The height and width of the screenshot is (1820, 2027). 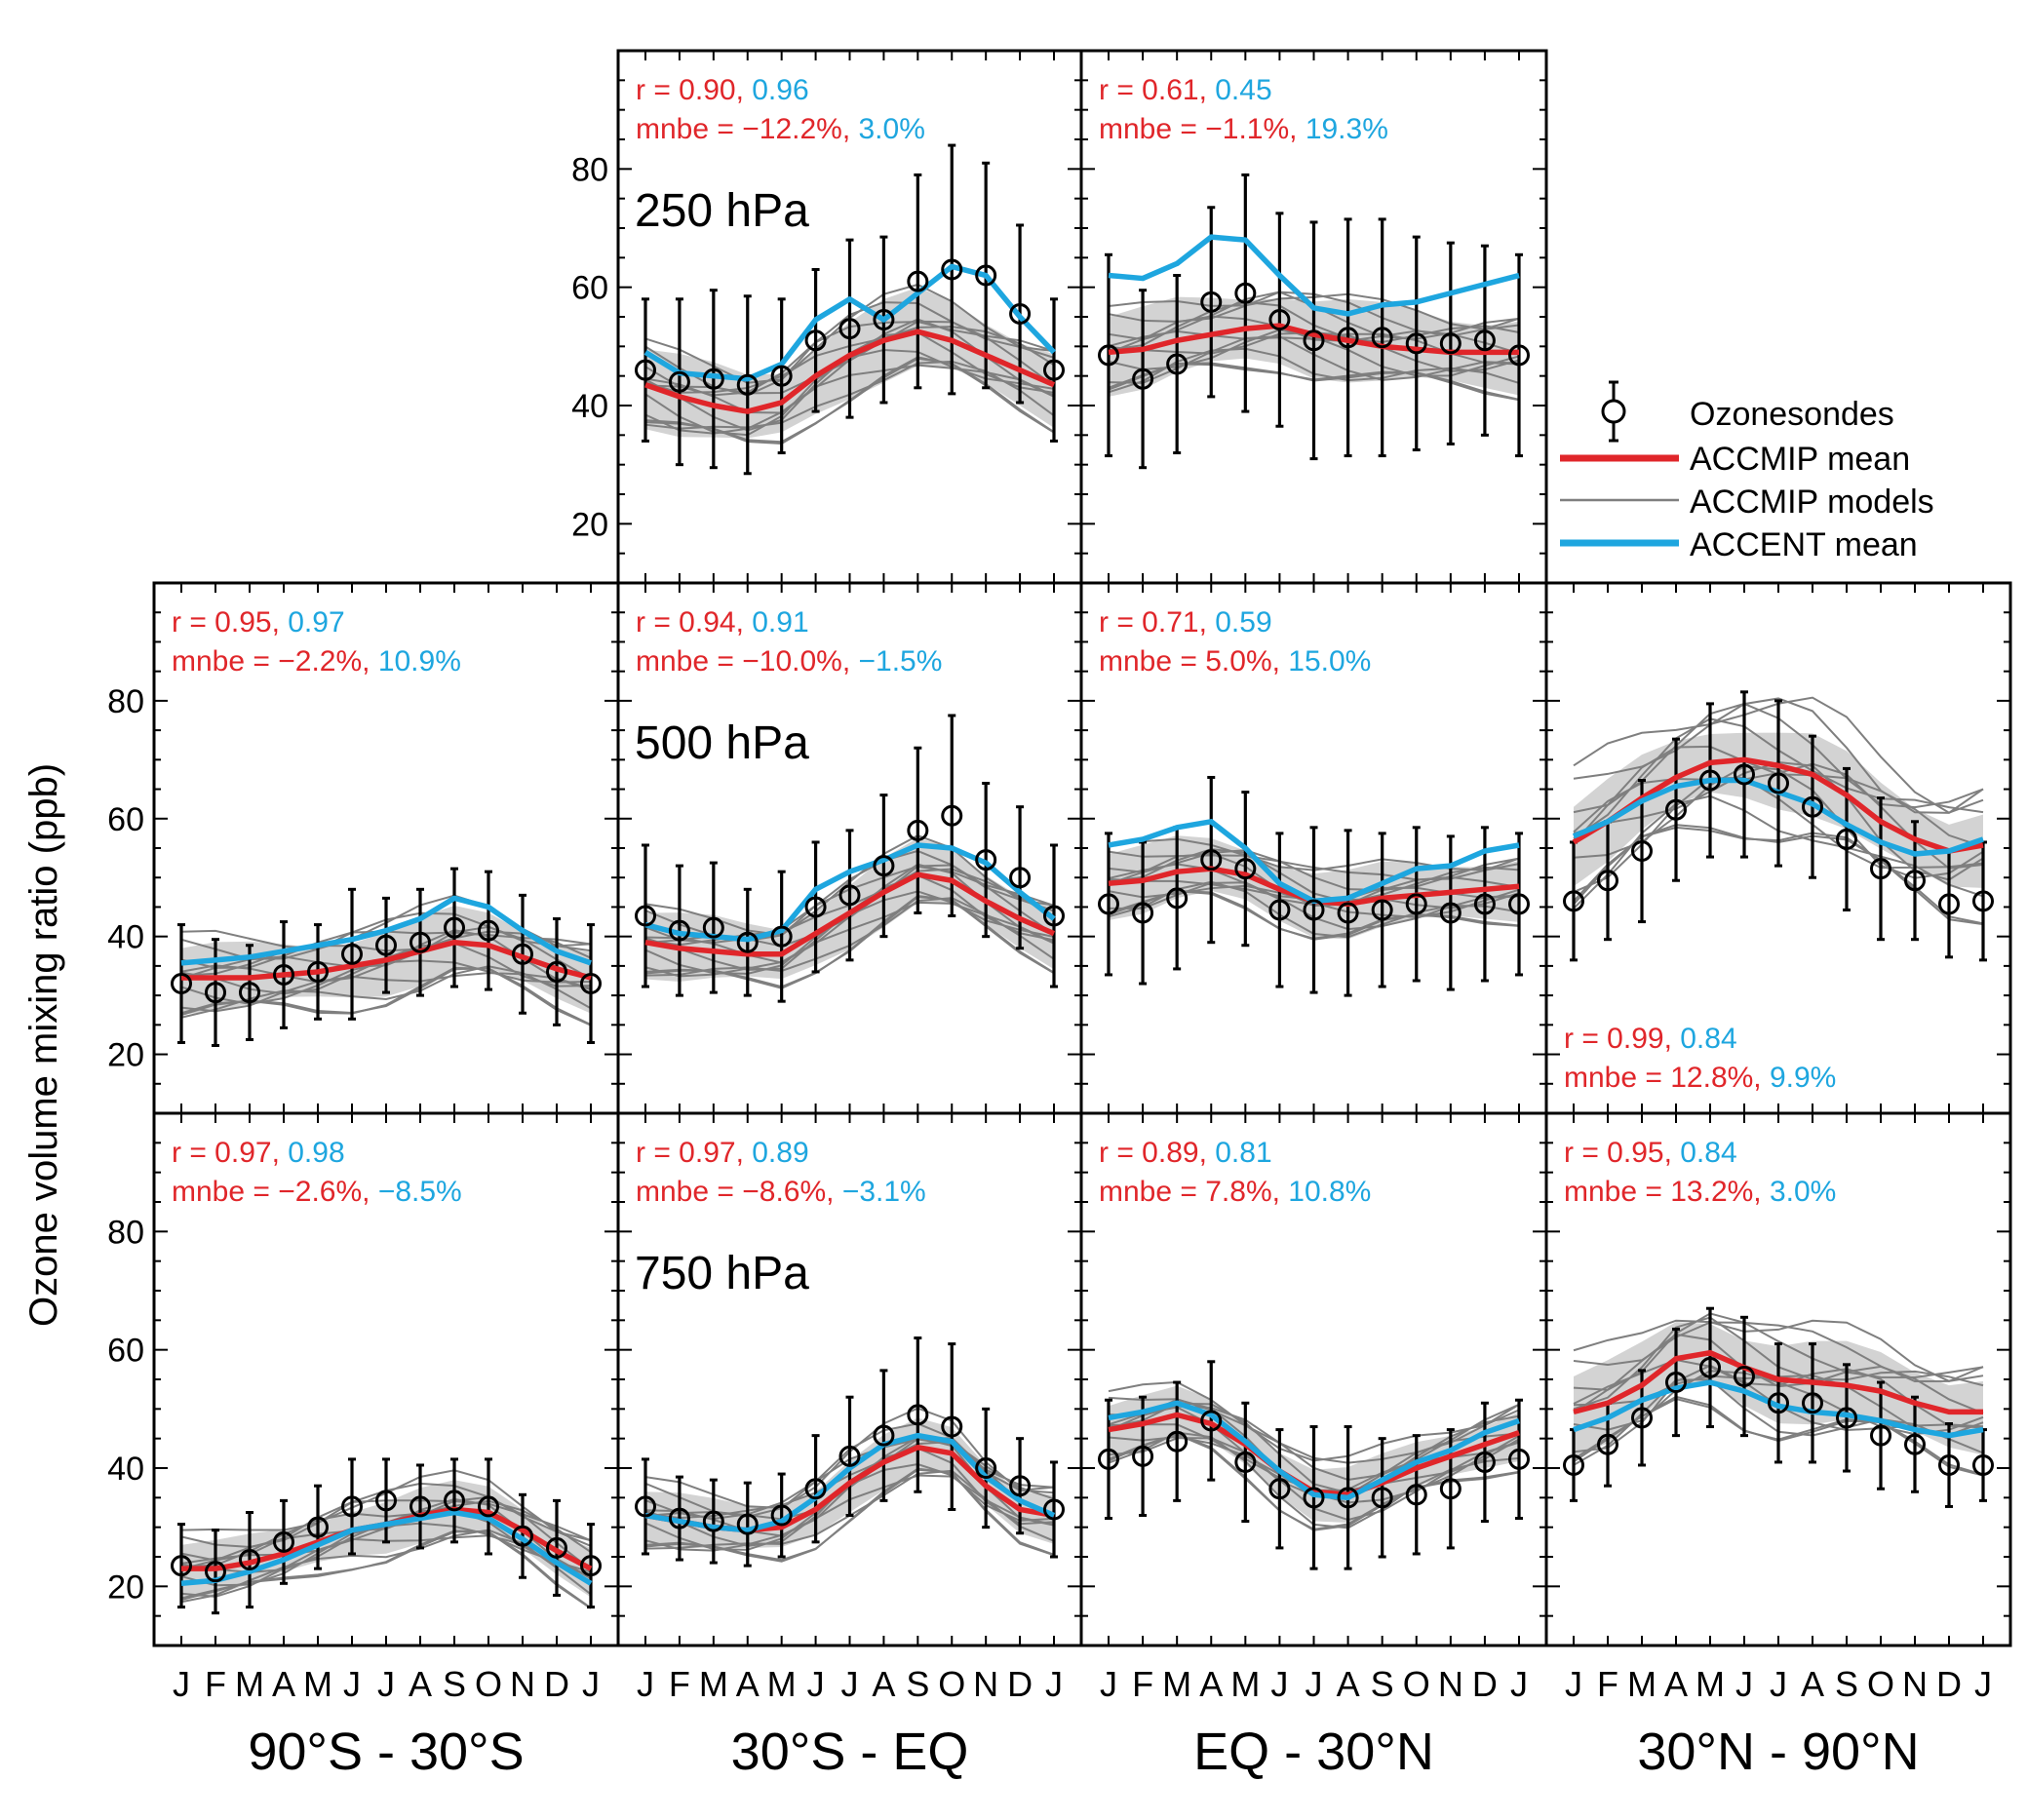 I want to click on stats-mnbe-accent: 19.3%, so click(x=1347, y=129).